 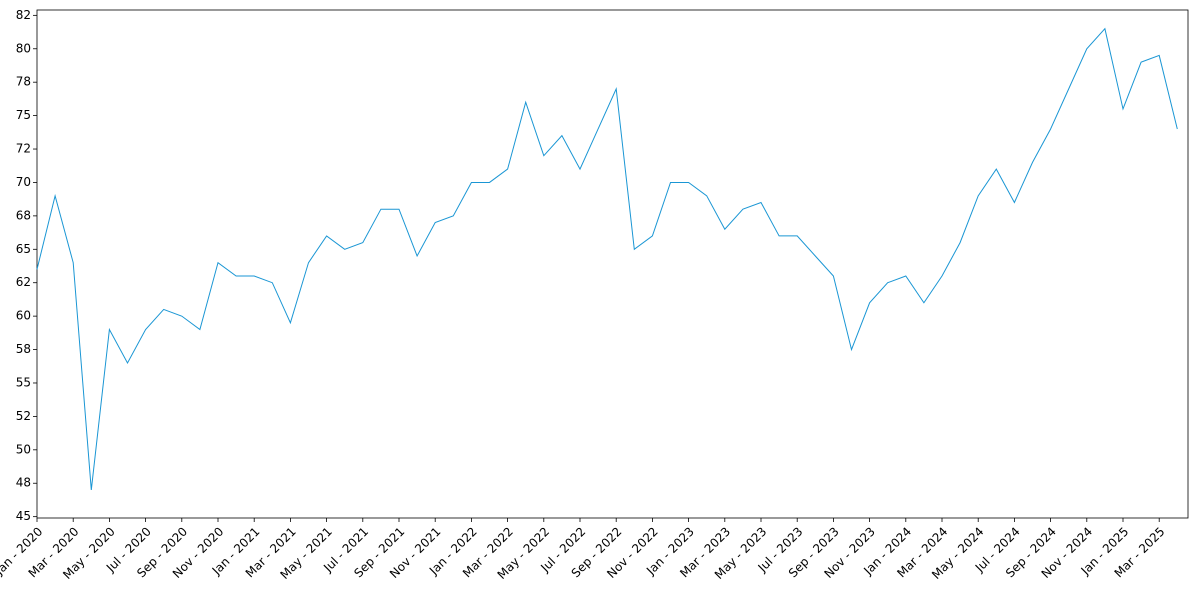 I want to click on y-tick-label: 55, so click(x=23, y=382).